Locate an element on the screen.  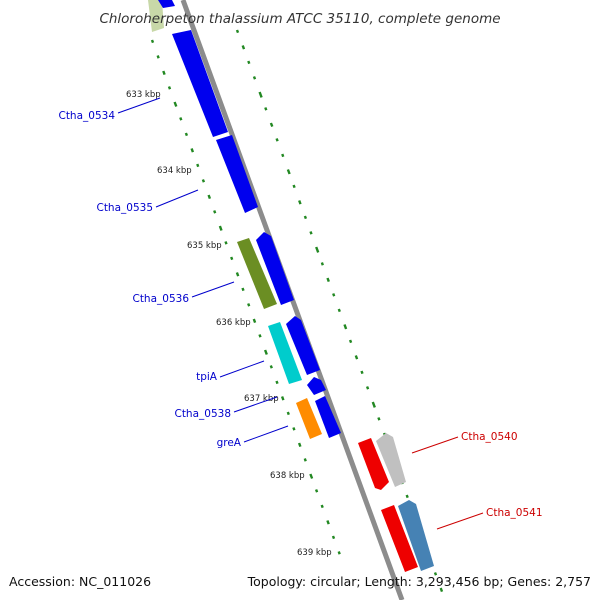
gene-label-tpia: tpiA is located at coordinates (207, 377).